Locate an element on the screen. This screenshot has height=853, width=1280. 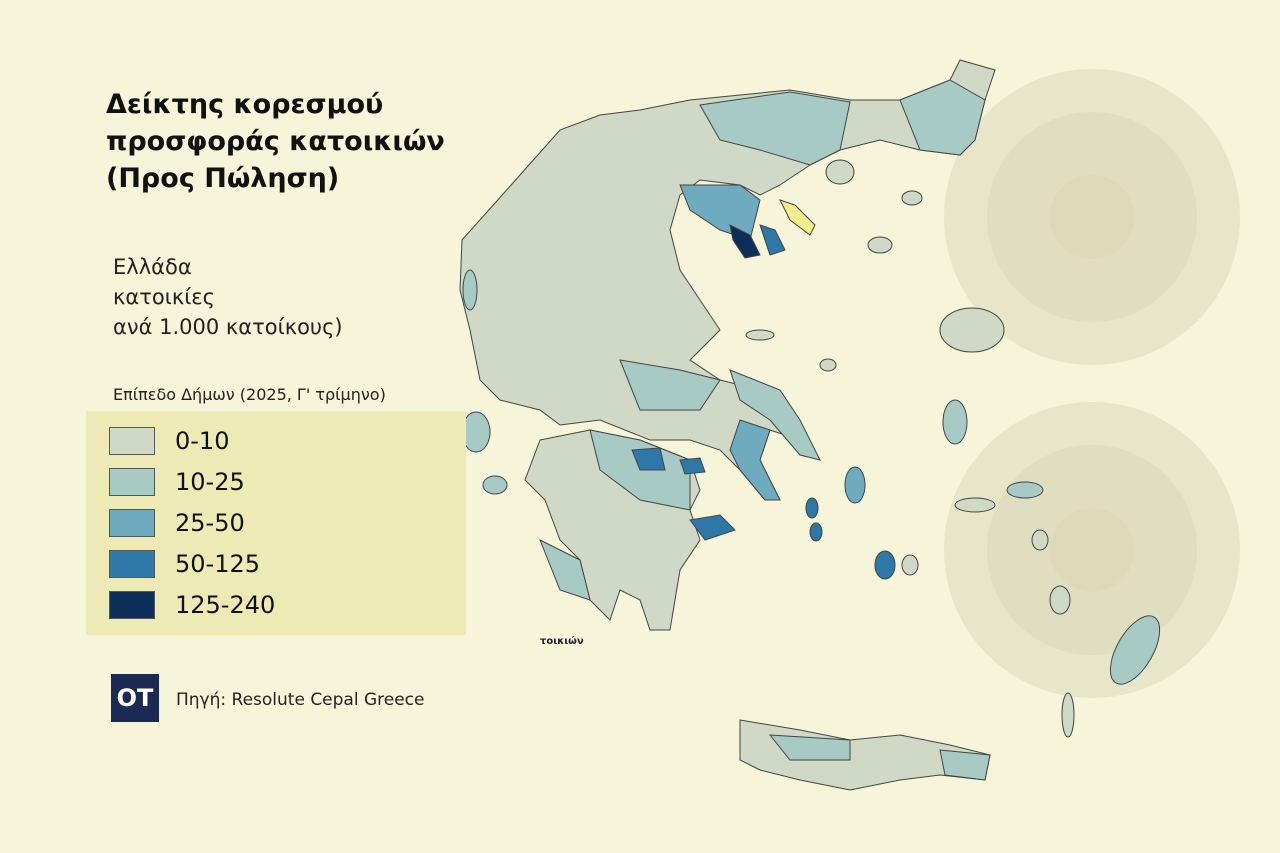
region-euboea is located at coordinates (775, 415).